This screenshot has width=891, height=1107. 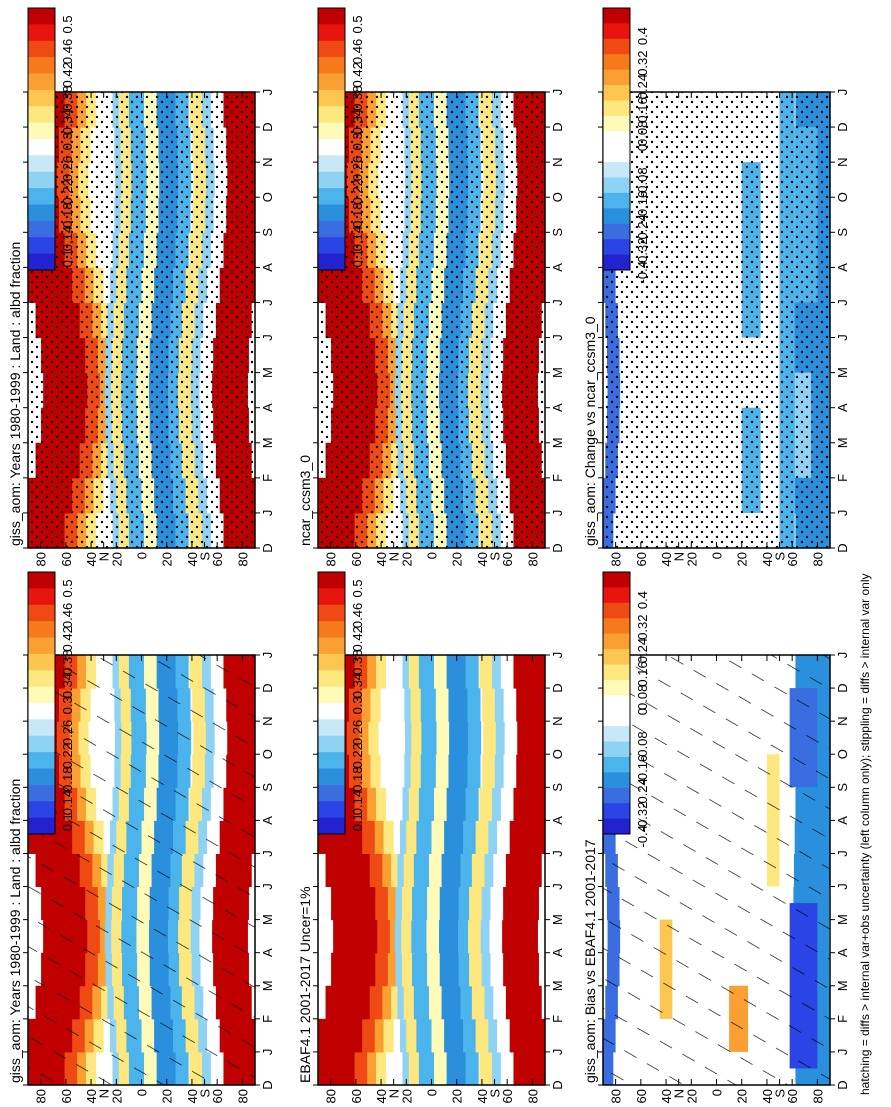 I want to click on lat-tick-label: 80, so click(x=817, y=1096).